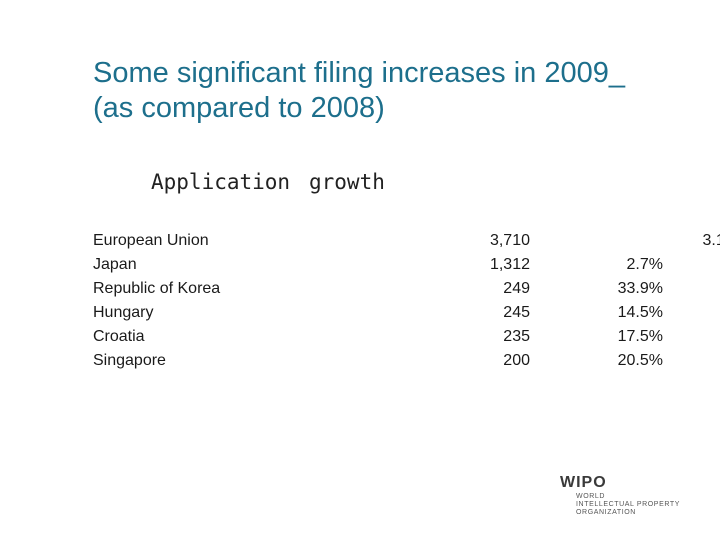 The image size is (720, 540). I want to click on logo-line-1: WORLD, so click(591, 496).